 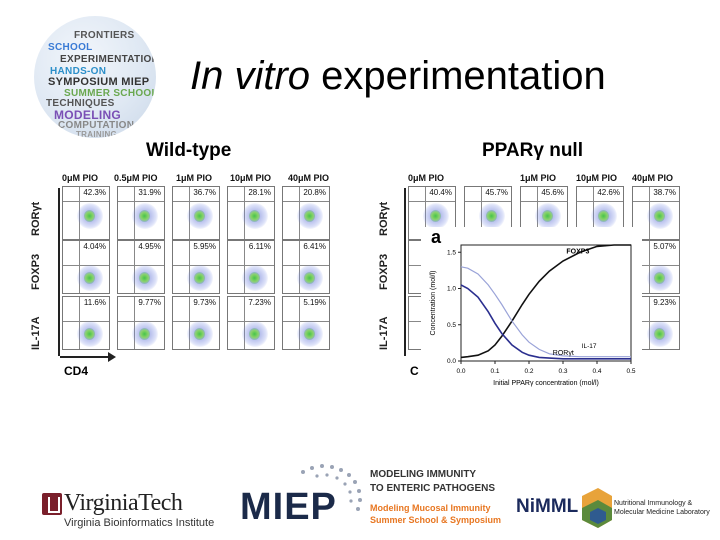 I want to click on nimml-line2: Molecular Medicine Laboratory, so click(x=662, y=512).